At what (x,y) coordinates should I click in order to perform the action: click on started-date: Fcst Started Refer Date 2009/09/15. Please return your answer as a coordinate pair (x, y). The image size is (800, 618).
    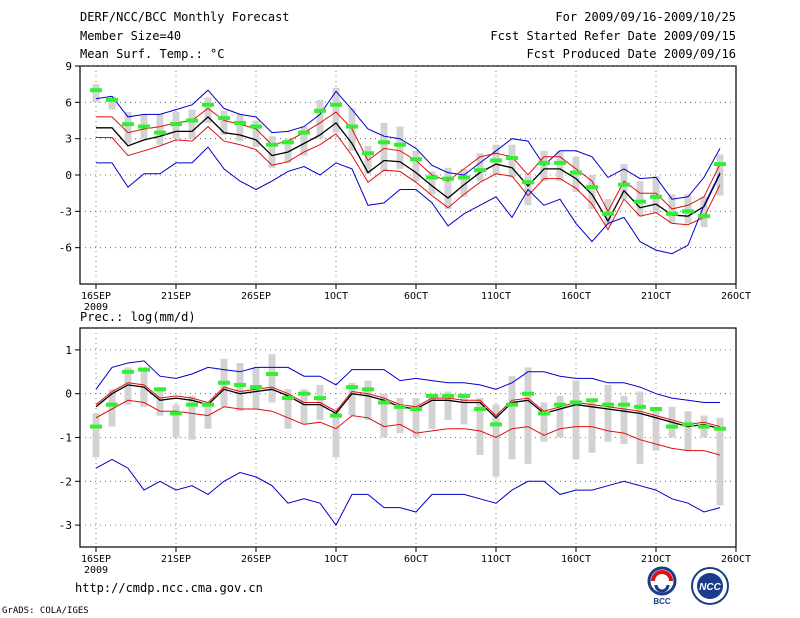
    Looking at the image, I should click on (613, 36).